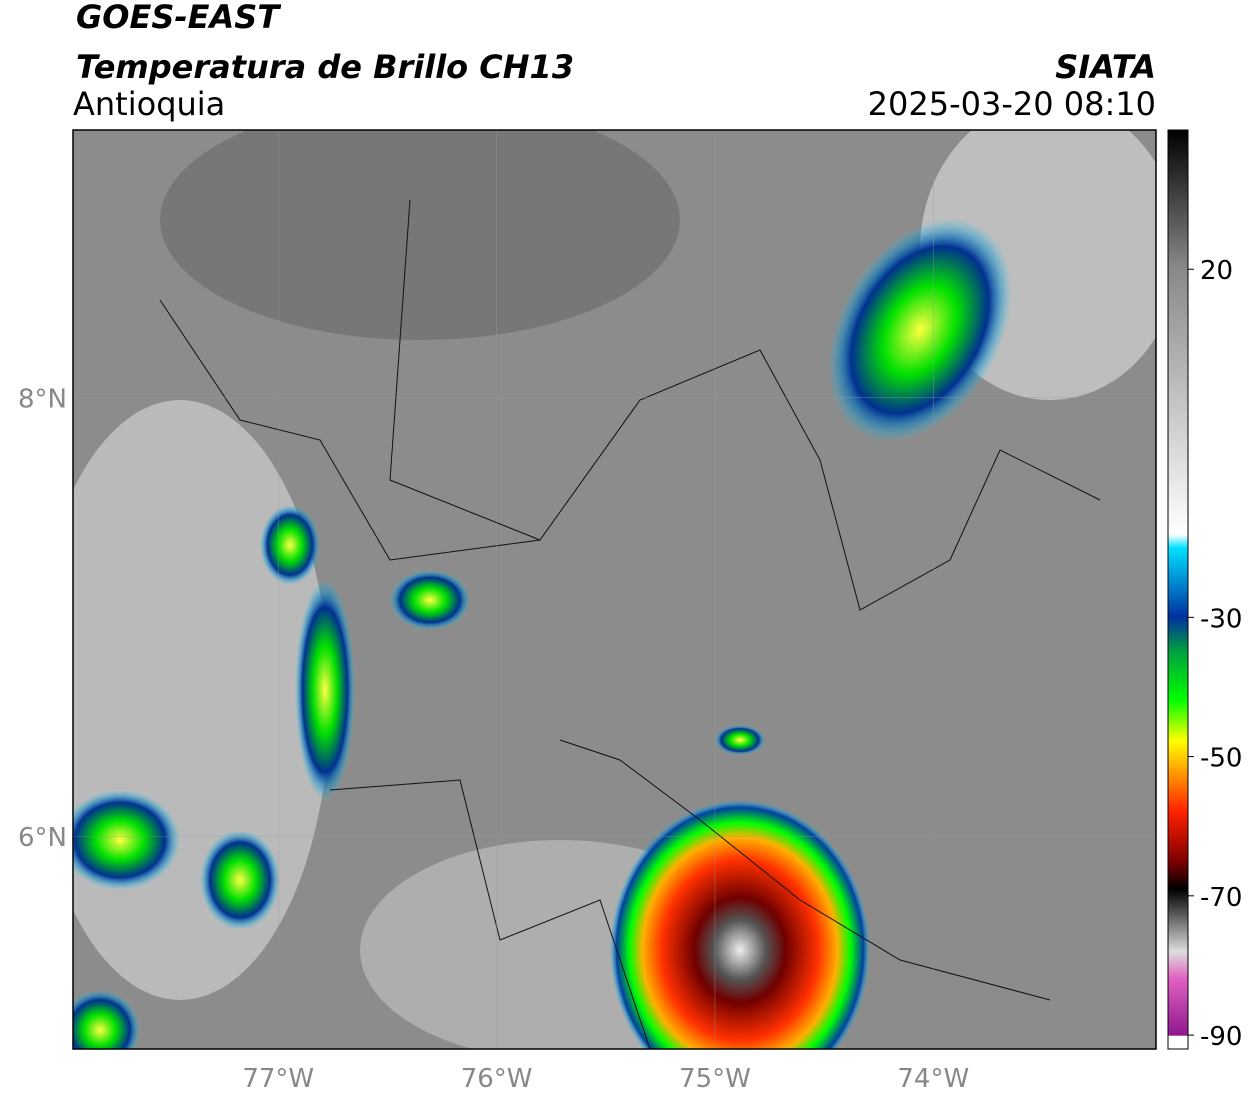 This screenshot has width=1252, height=1099. What do you see at coordinates (1012, 104) in the screenshot?
I see `datetime: 2025-03-20 08:10` at bounding box center [1012, 104].